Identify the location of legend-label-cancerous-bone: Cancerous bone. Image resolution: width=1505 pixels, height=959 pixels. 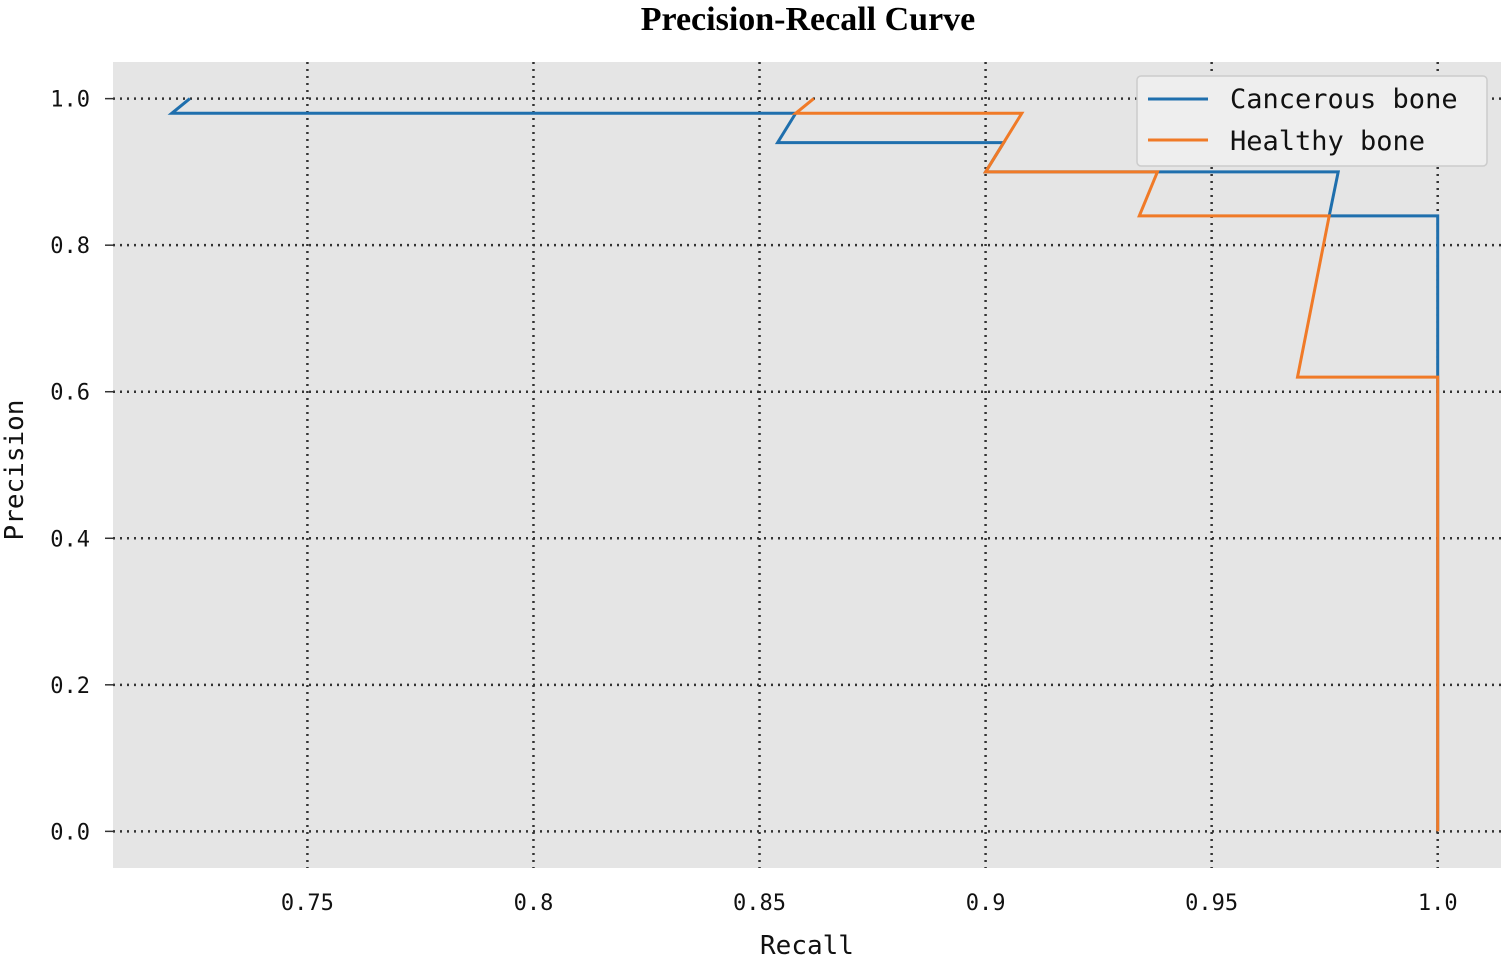
(1344, 99).